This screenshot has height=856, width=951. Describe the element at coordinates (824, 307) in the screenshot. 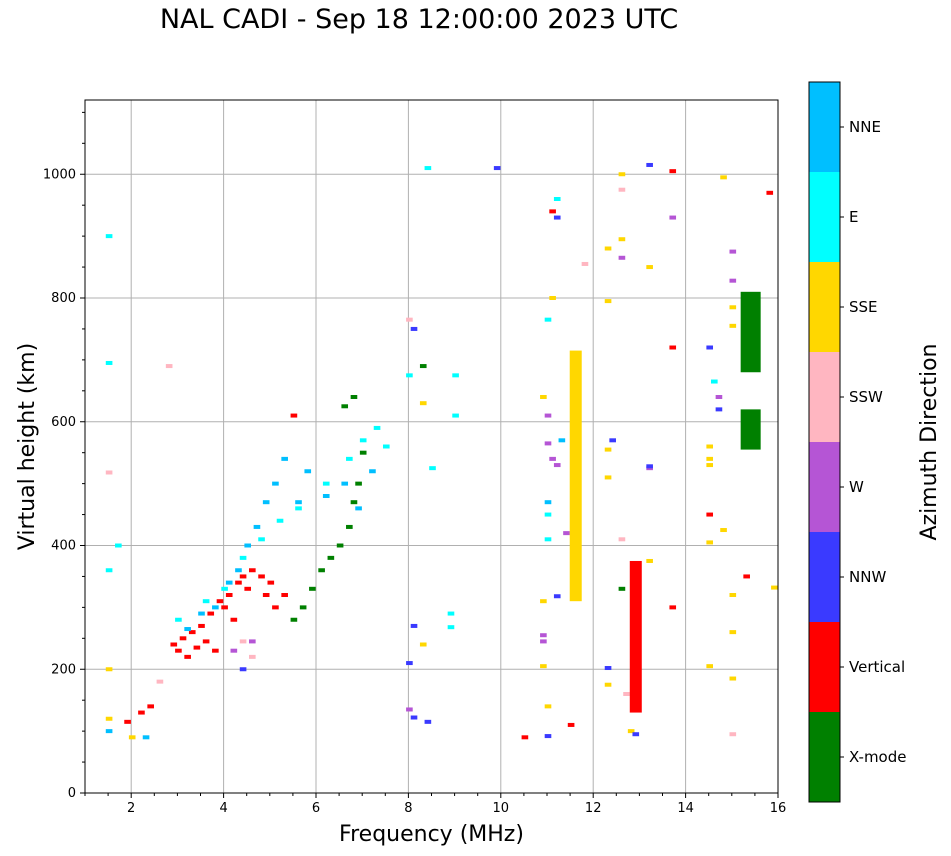

I see `colorbar-swatch-sse` at that location.